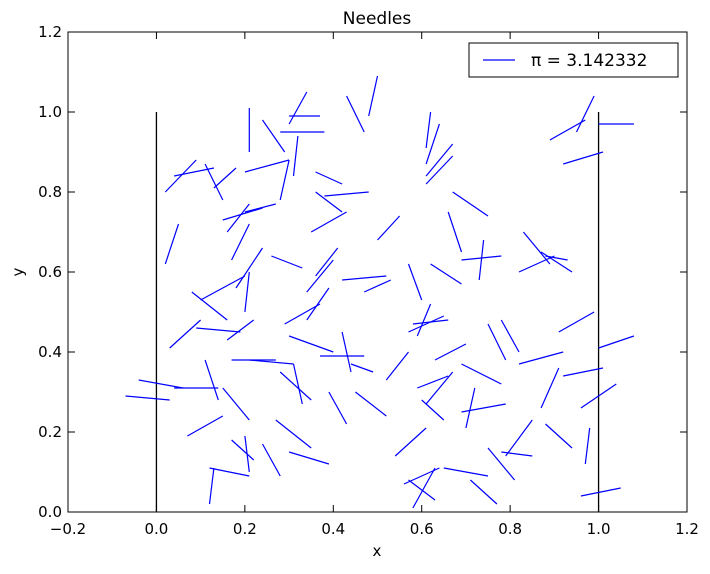 The width and height of the screenshot is (710, 574). I want to click on y-tick-label: 0.4, so click(50, 352).